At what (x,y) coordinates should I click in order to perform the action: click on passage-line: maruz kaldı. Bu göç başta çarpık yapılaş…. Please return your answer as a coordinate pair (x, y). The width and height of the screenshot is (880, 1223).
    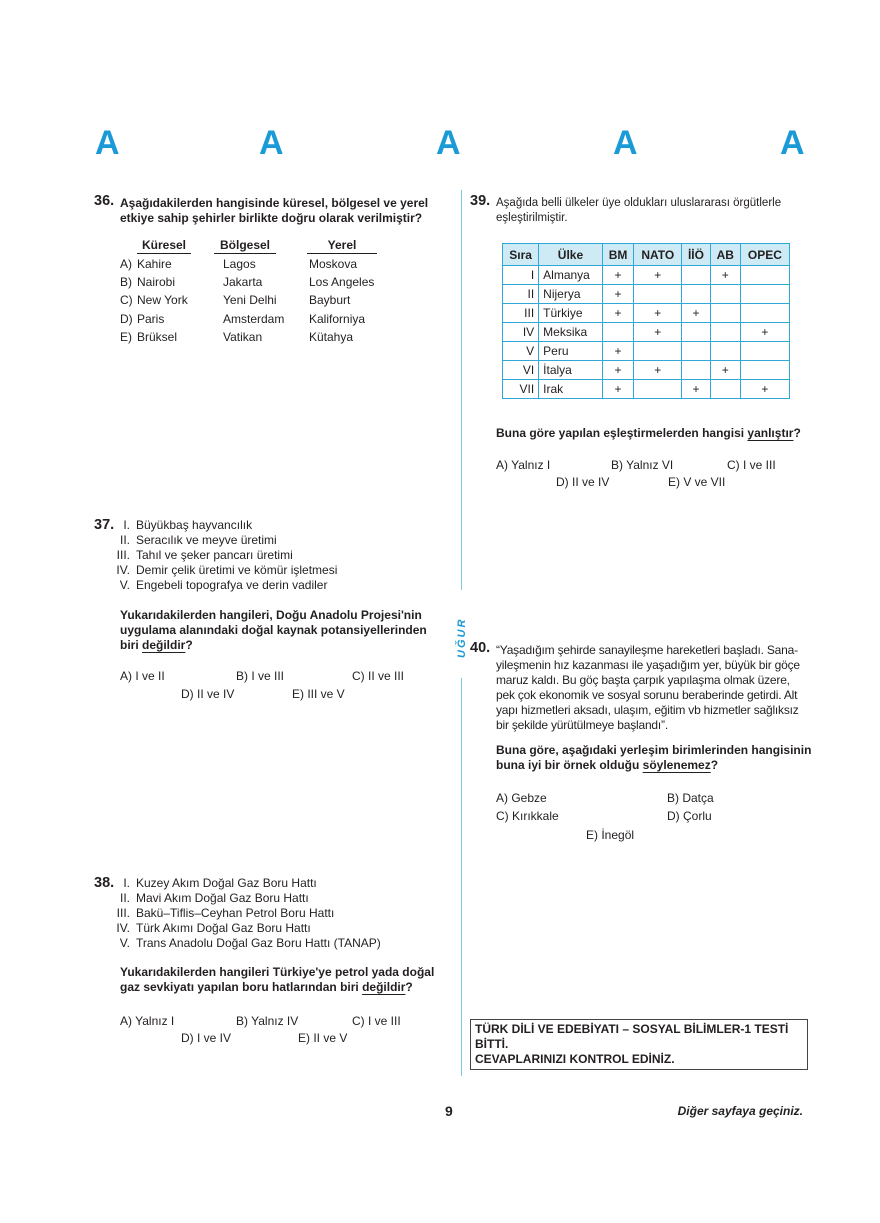
    Looking at the image, I should click on (643, 680).